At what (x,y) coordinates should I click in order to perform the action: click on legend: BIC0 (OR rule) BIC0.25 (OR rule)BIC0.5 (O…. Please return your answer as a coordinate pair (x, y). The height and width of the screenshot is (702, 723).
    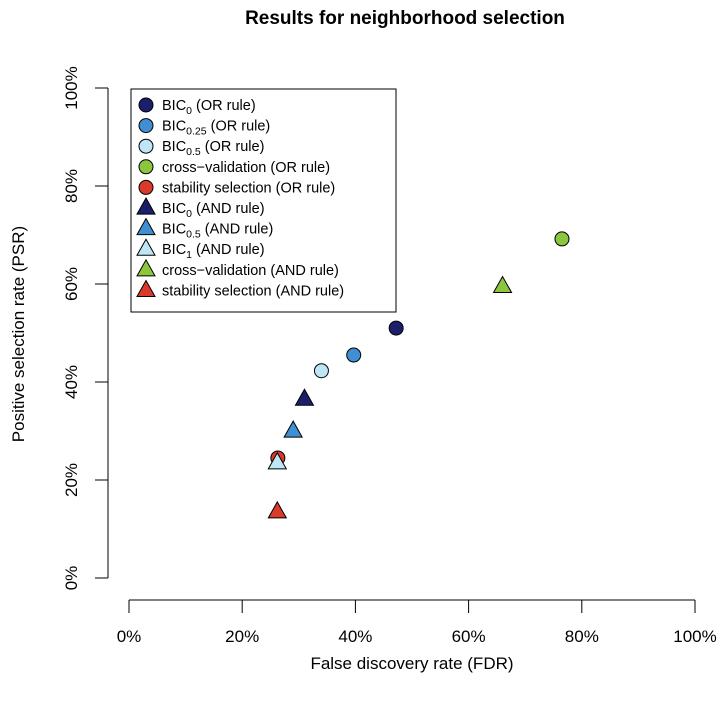
    Looking at the image, I should click on (263, 200).